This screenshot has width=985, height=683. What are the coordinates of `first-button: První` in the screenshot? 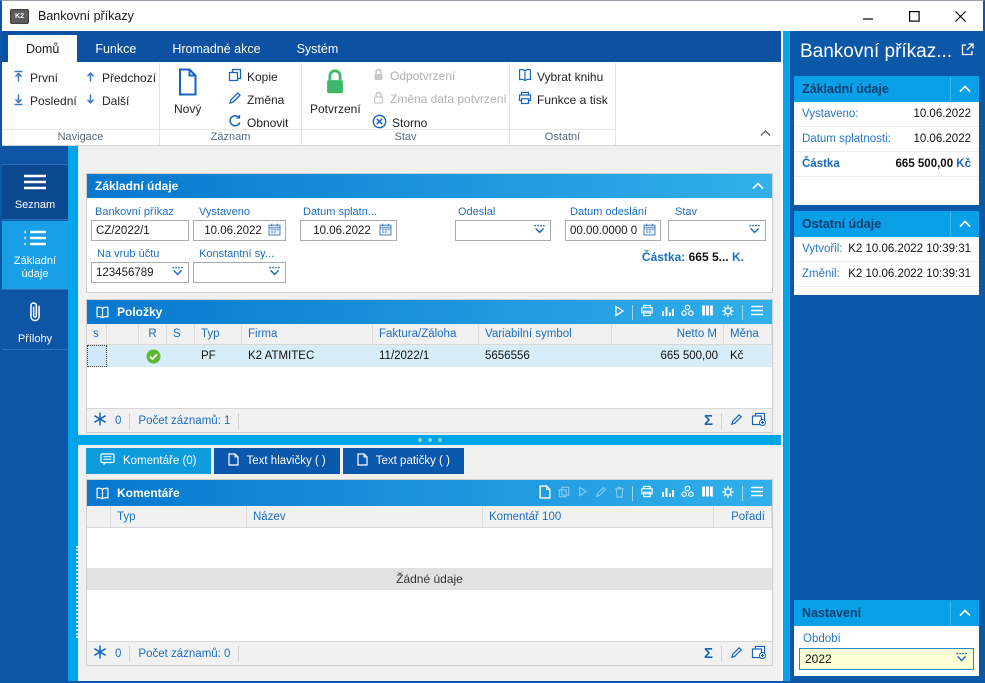 It's located at (35, 78).